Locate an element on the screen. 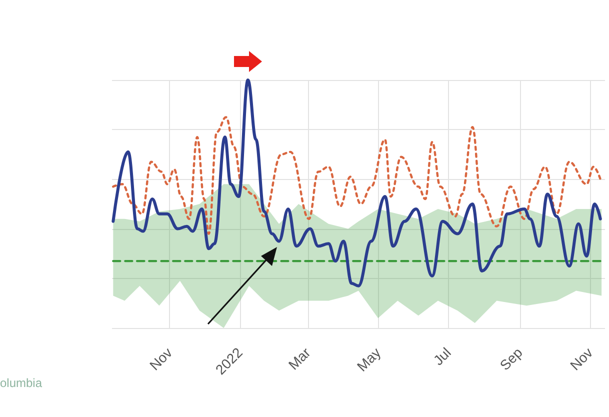 The image size is (609, 417). x-tick-label: Jul is located at coordinates (442, 356).